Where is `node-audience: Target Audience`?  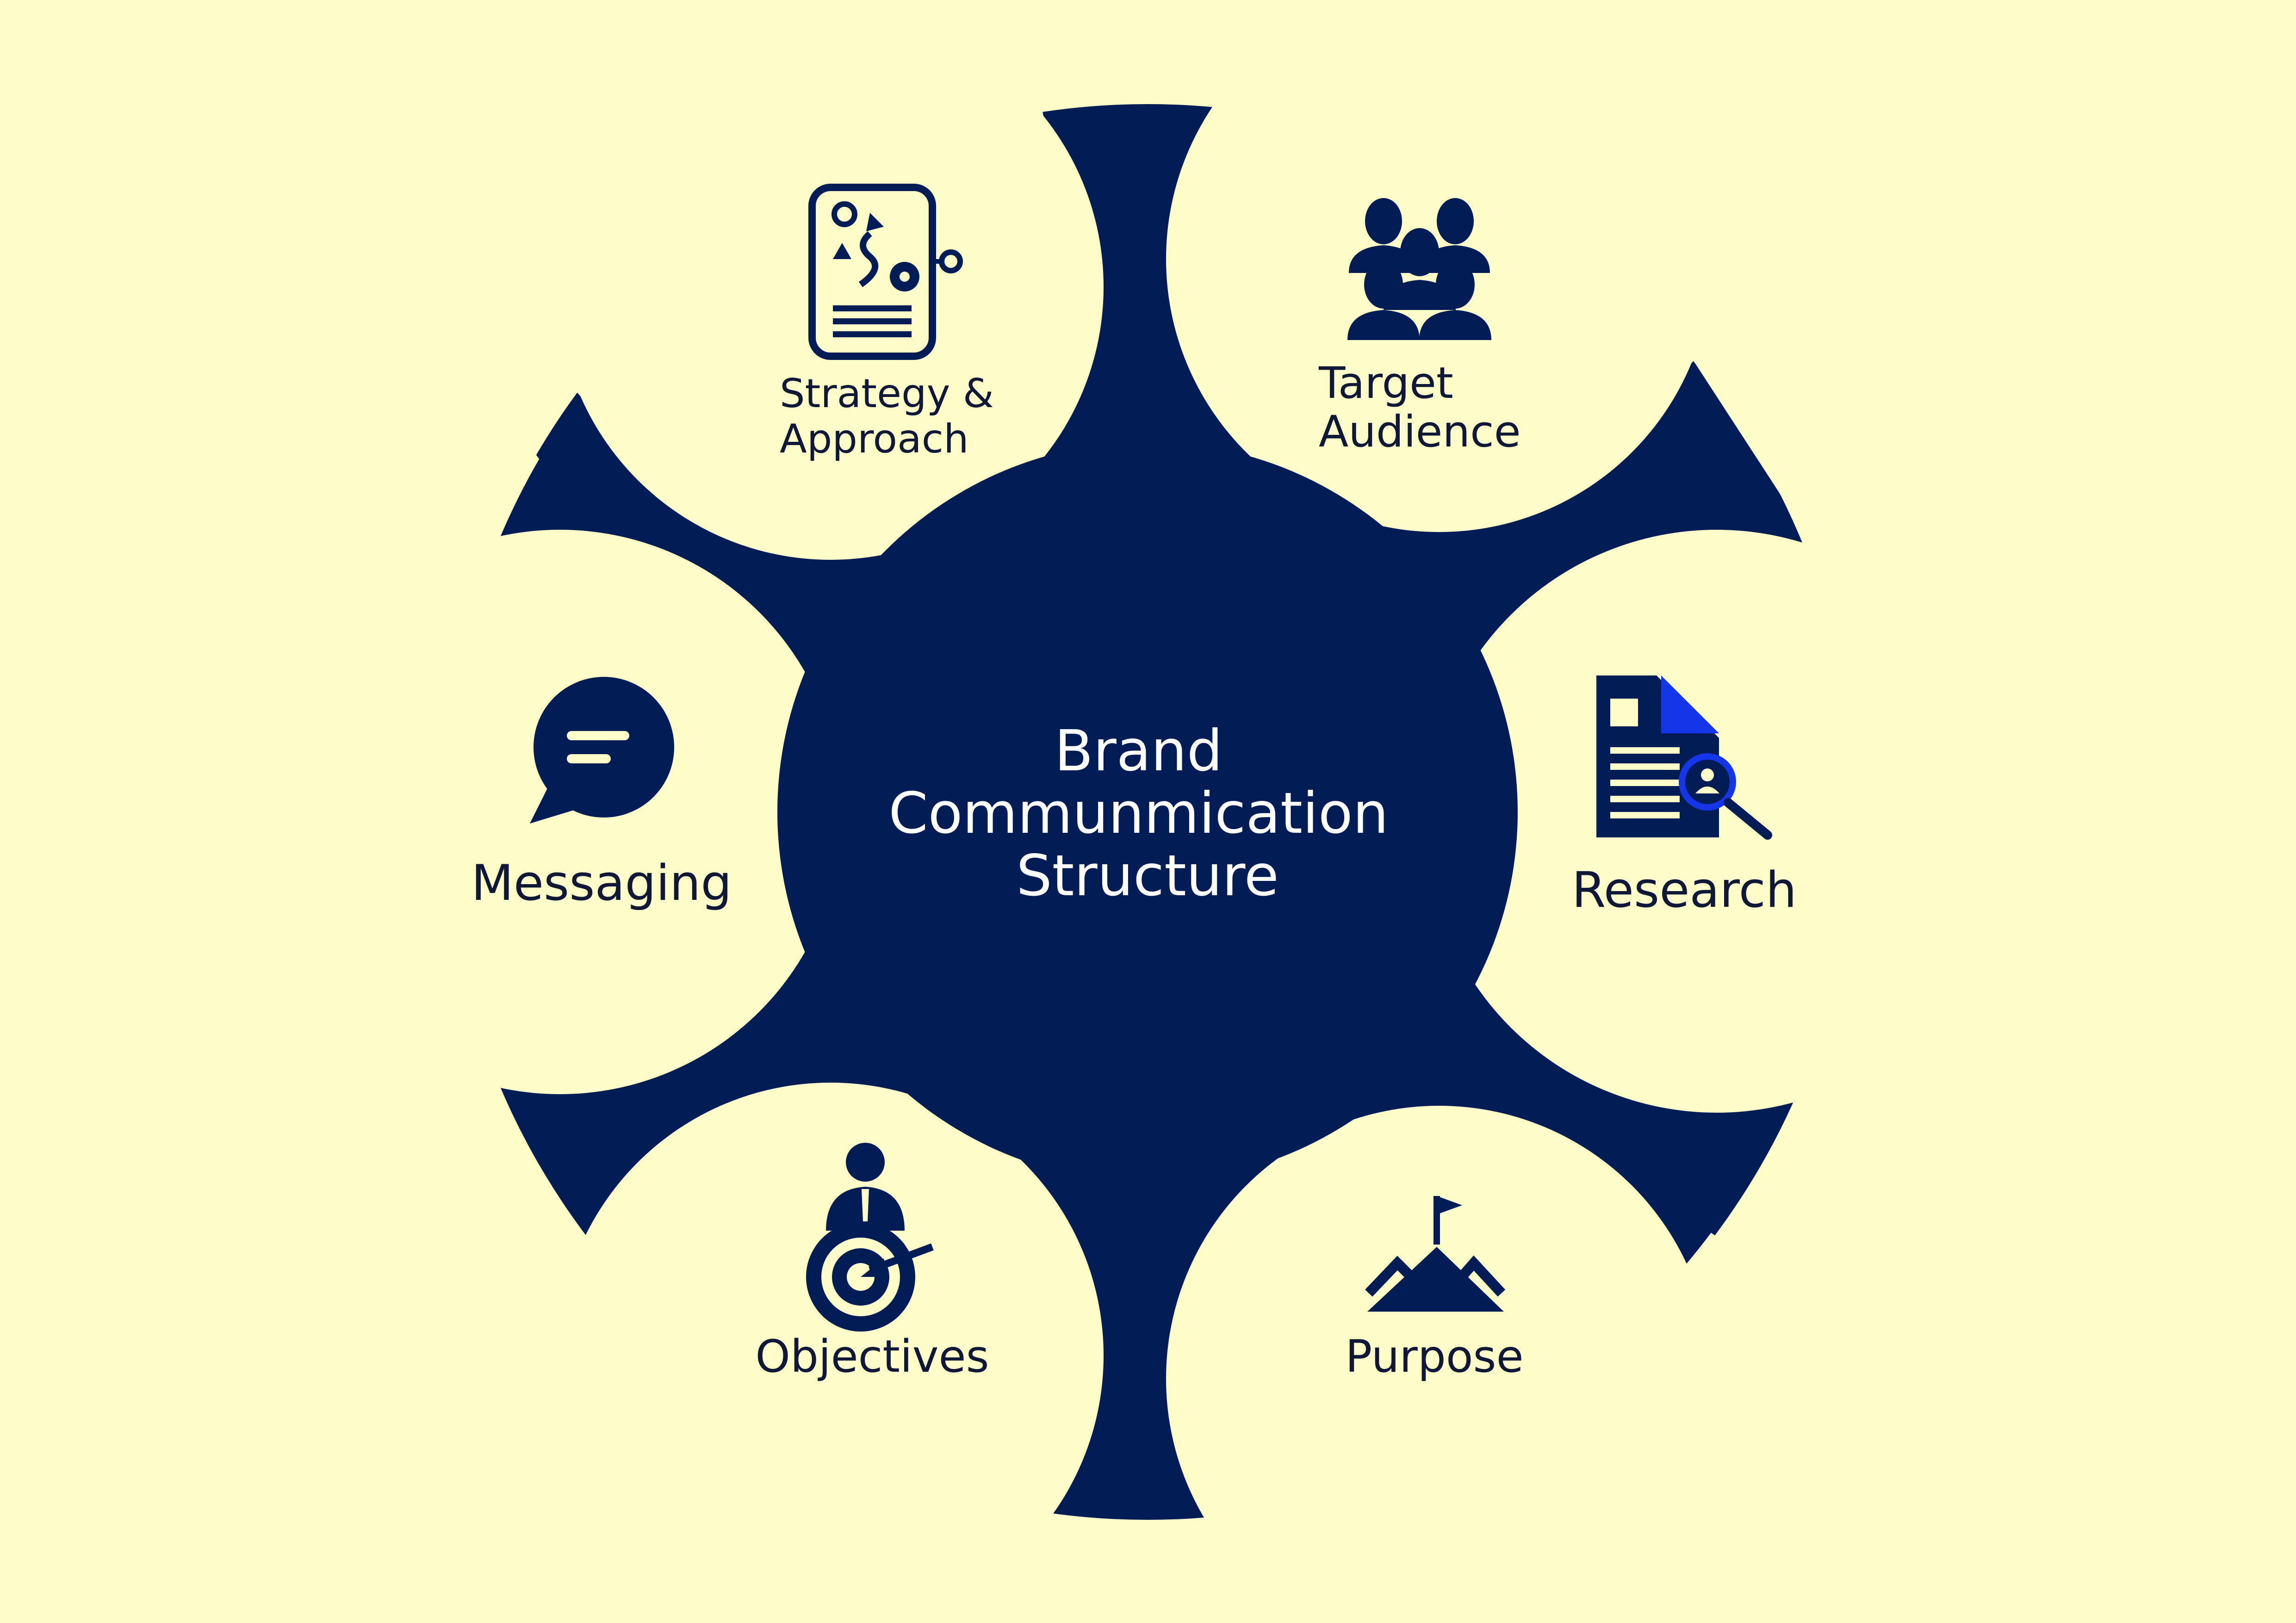
node-audience: Target Audience is located at coordinates (1419, 327).